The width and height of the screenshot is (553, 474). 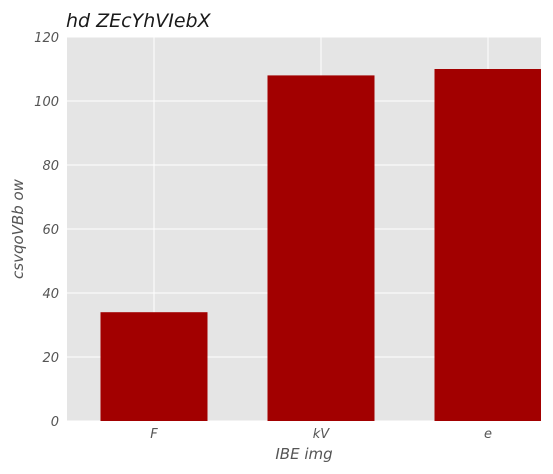 I want to click on y-tick-label: 0, so click(x=55, y=422).